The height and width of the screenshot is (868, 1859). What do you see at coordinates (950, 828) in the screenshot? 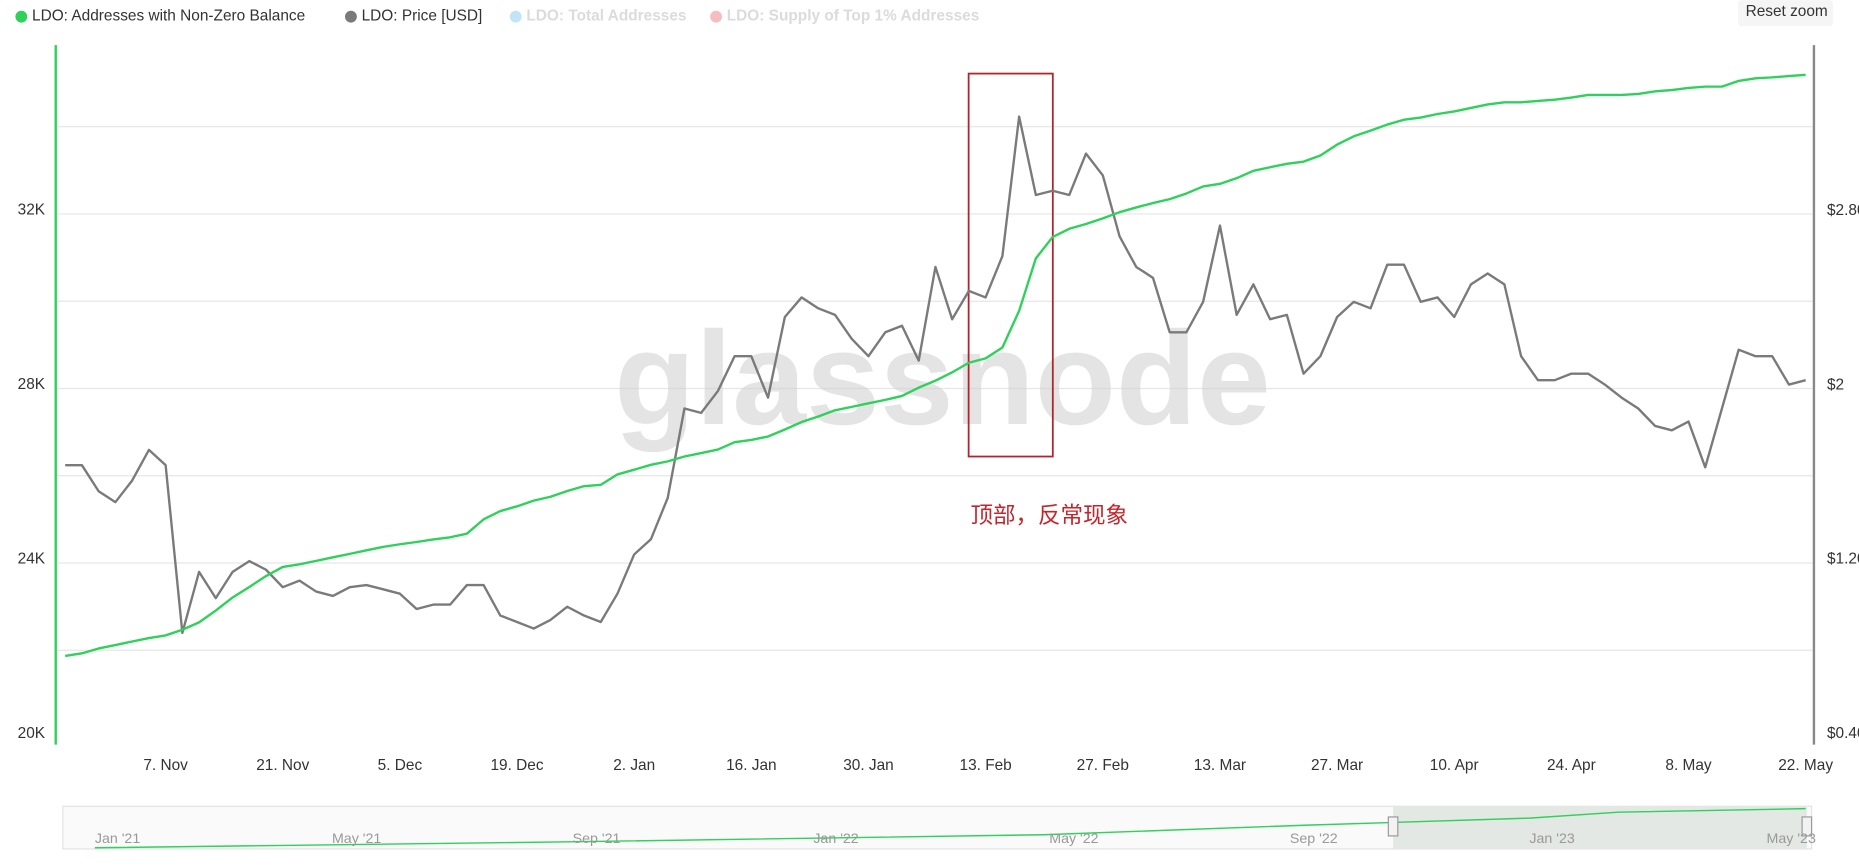
I see `navigator-line` at bounding box center [950, 828].